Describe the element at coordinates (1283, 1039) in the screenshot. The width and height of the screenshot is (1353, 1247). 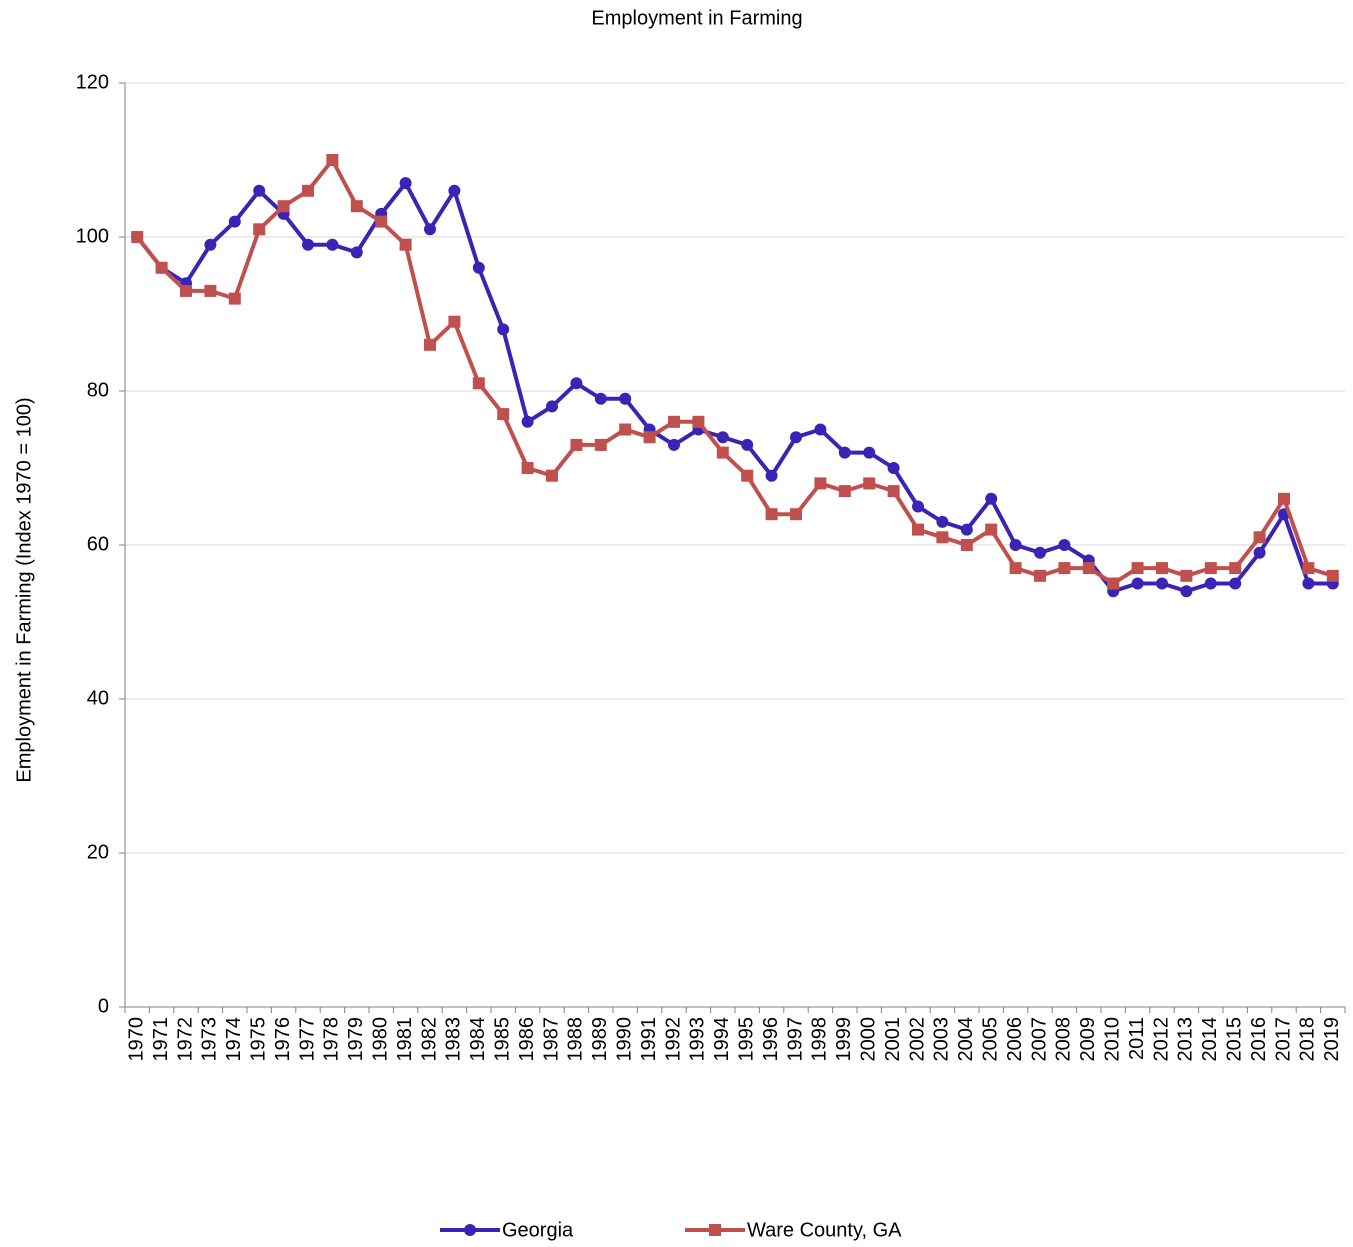
I see `x-tick-label: 2017` at that location.